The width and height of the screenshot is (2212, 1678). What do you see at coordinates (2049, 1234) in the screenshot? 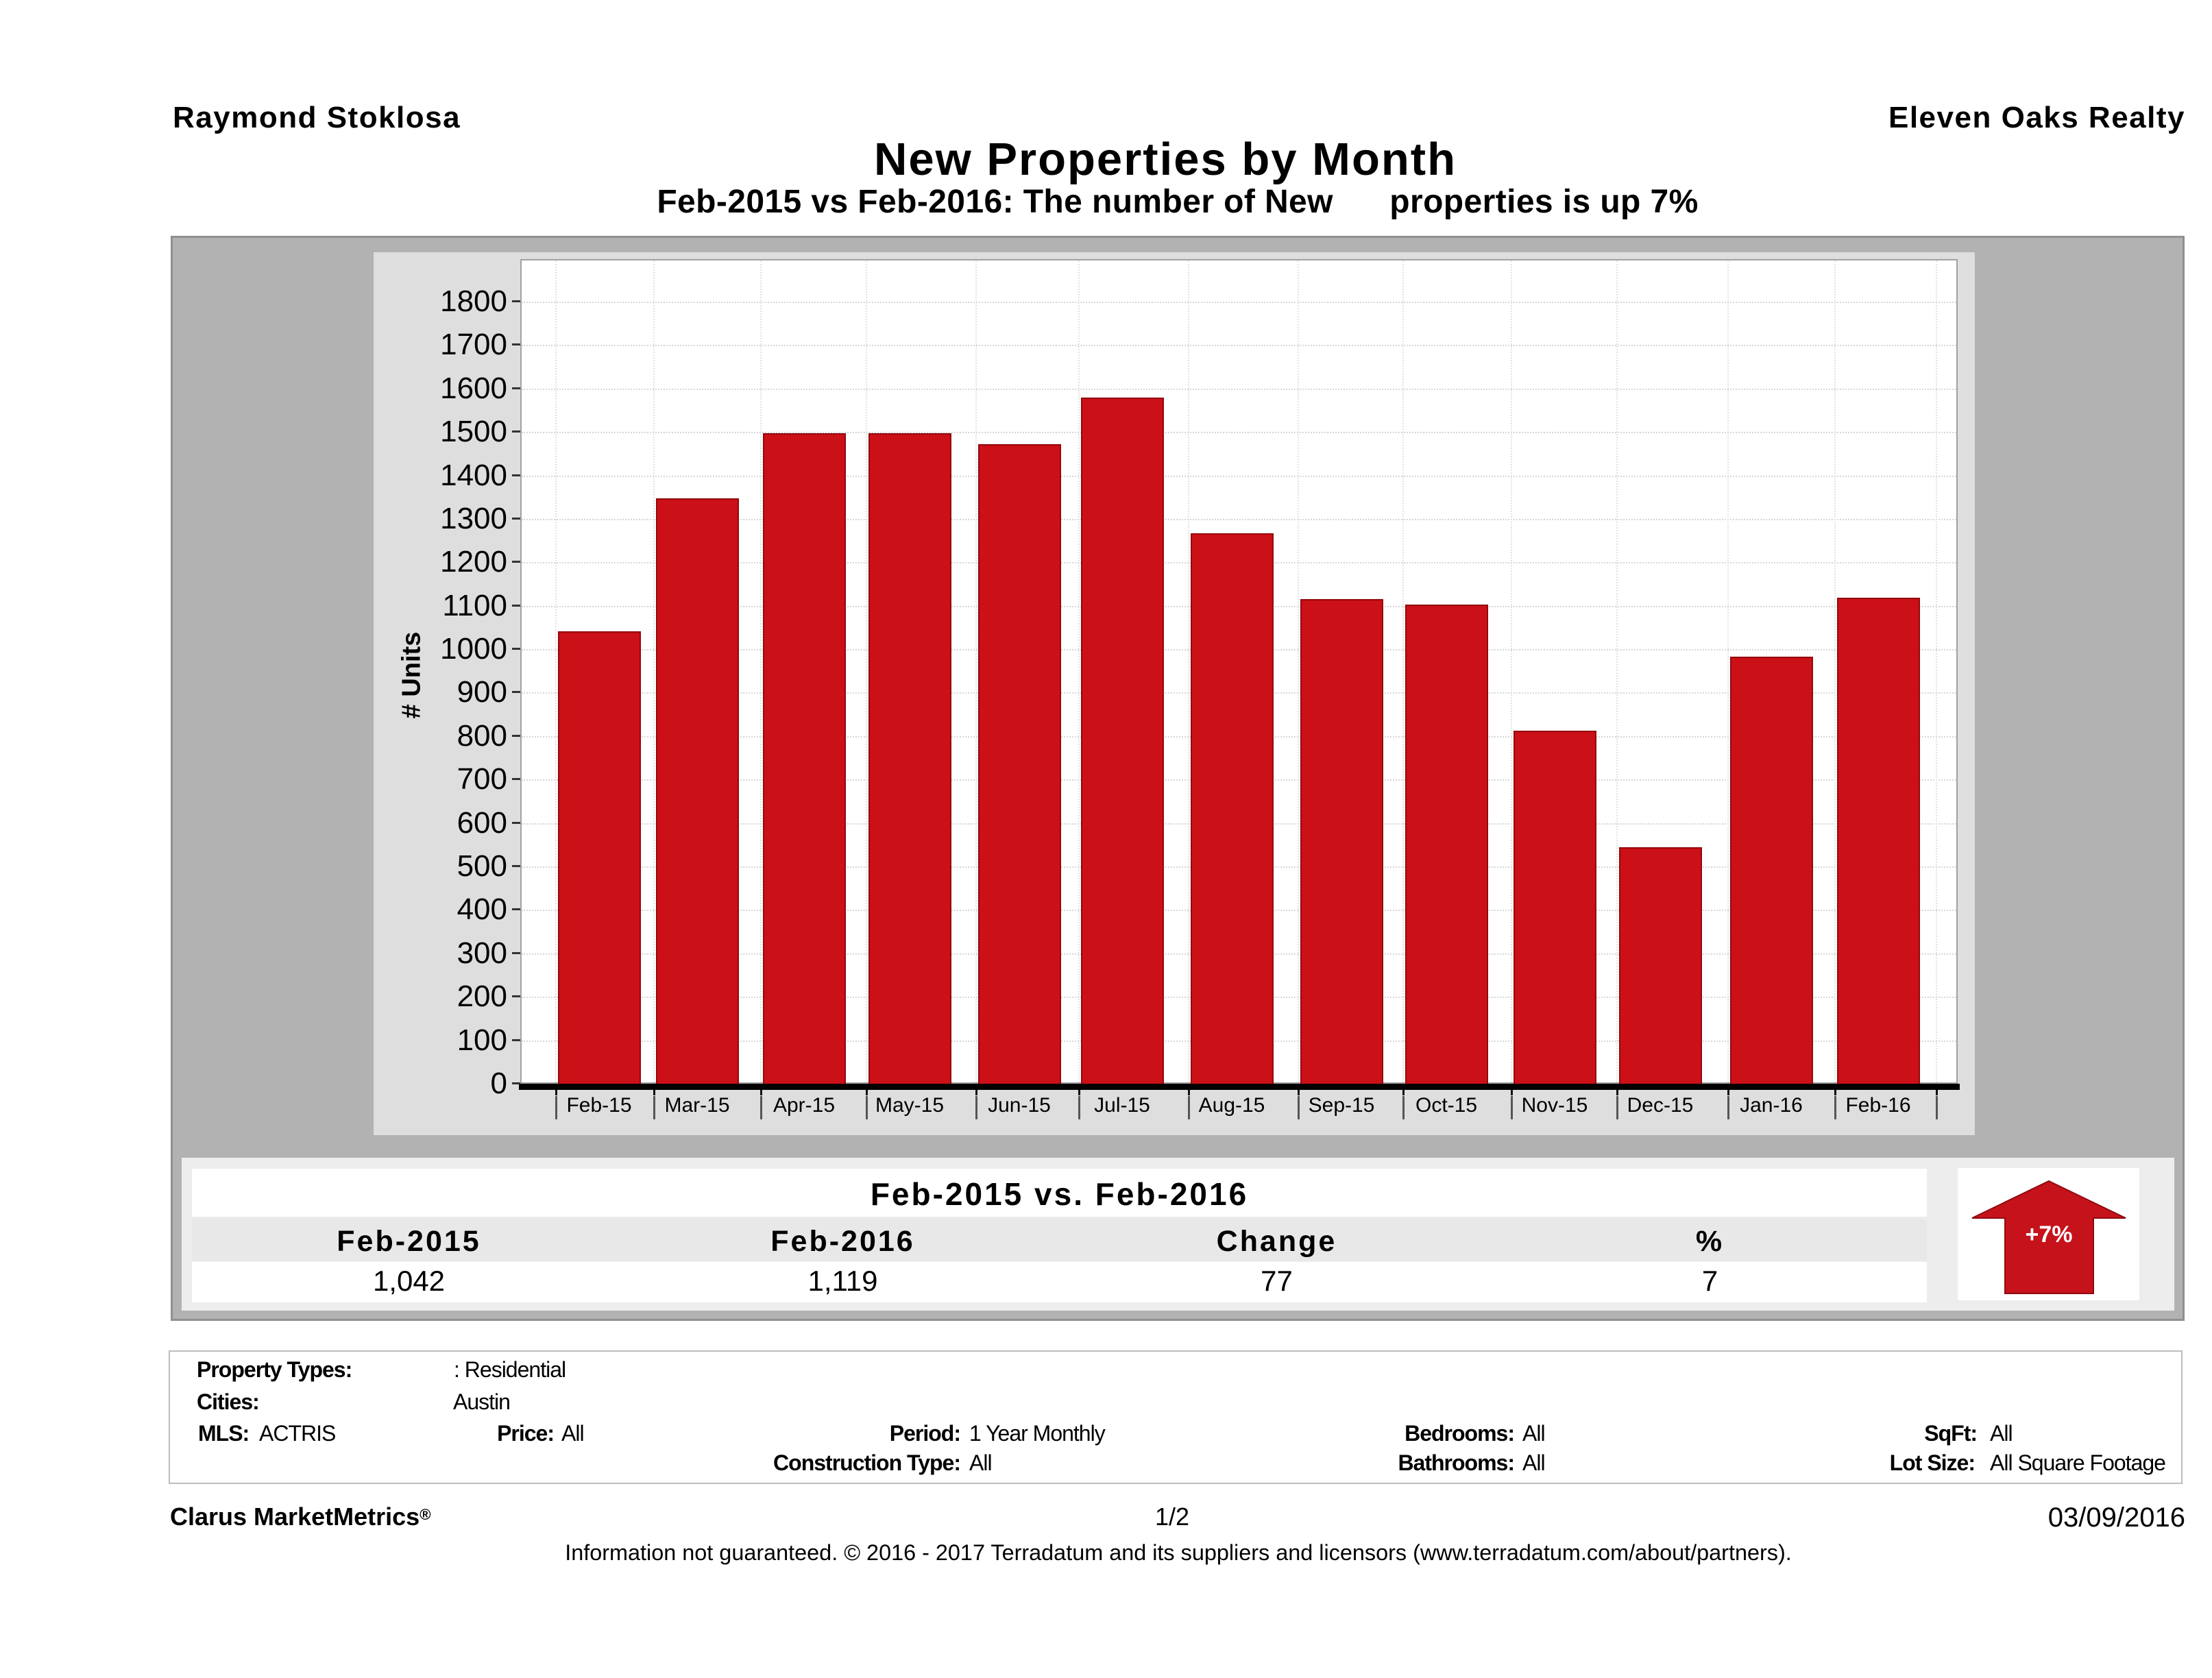
I see `svg-text: +7%` at bounding box center [2049, 1234].